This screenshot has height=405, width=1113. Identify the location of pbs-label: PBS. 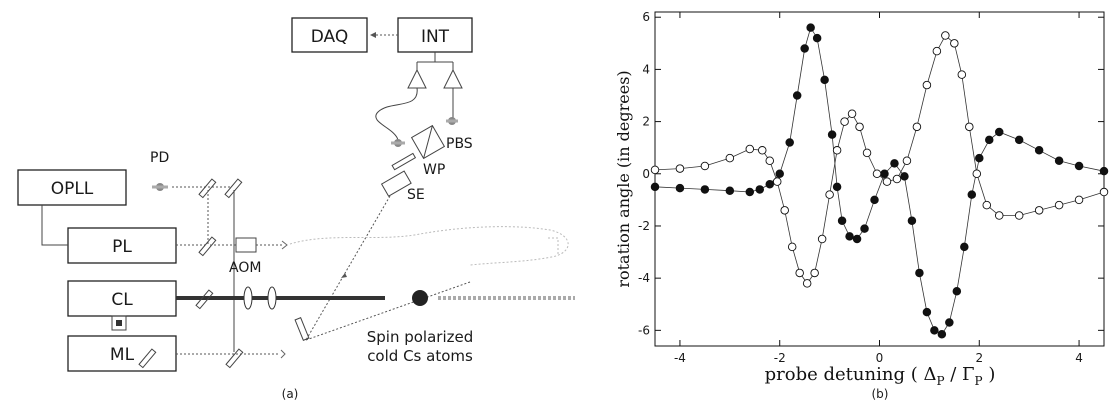
(459, 144).